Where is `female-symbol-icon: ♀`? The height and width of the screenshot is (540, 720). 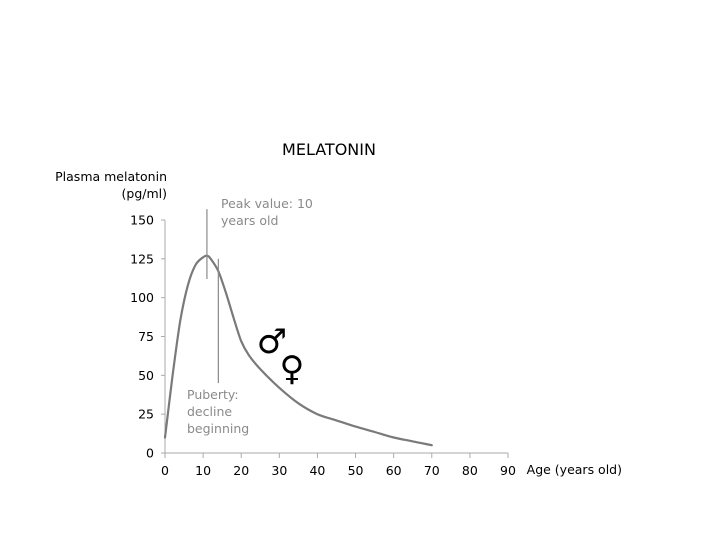 female-symbol-icon: ♀ is located at coordinates (292, 369).